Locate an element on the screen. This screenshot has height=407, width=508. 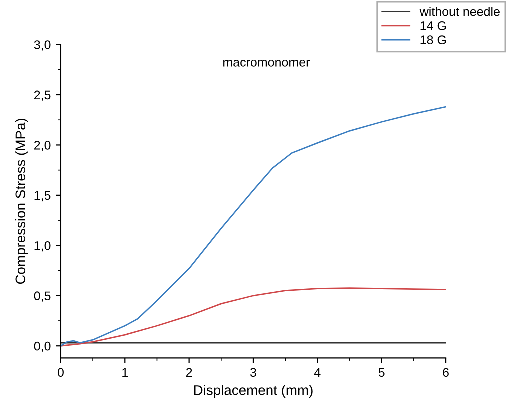
y-tick-label: 3,0 is located at coordinates (42, 45).